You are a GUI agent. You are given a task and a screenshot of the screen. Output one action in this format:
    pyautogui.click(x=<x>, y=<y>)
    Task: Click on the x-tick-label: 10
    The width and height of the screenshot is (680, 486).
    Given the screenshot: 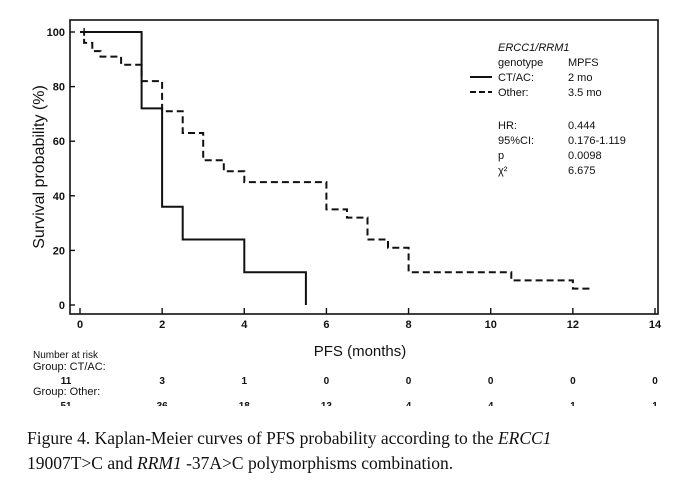 What is the action you would take?
    pyautogui.click(x=491, y=325)
    